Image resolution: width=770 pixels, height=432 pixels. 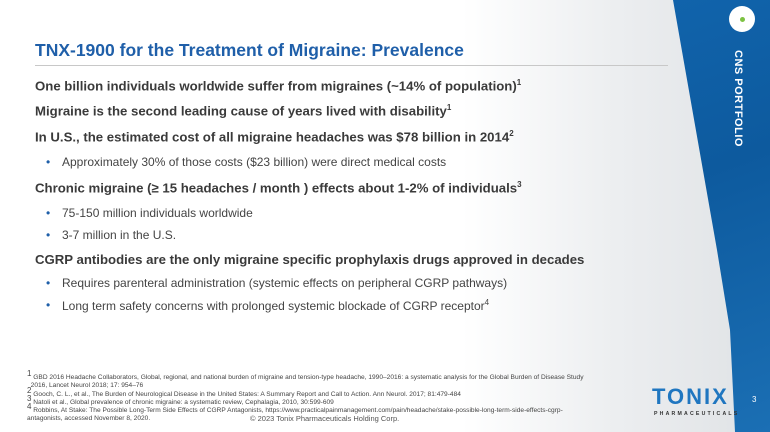 What do you see at coordinates (738, 98) in the screenshot?
I see `side-label: CNS PORTFOLIO` at bounding box center [738, 98].